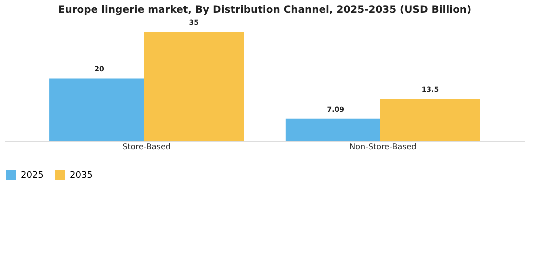 This screenshot has height=280, width=560. Describe the element at coordinates (146, 147) in the screenshot. I see `x-tick-label: Store-Based` at that location.